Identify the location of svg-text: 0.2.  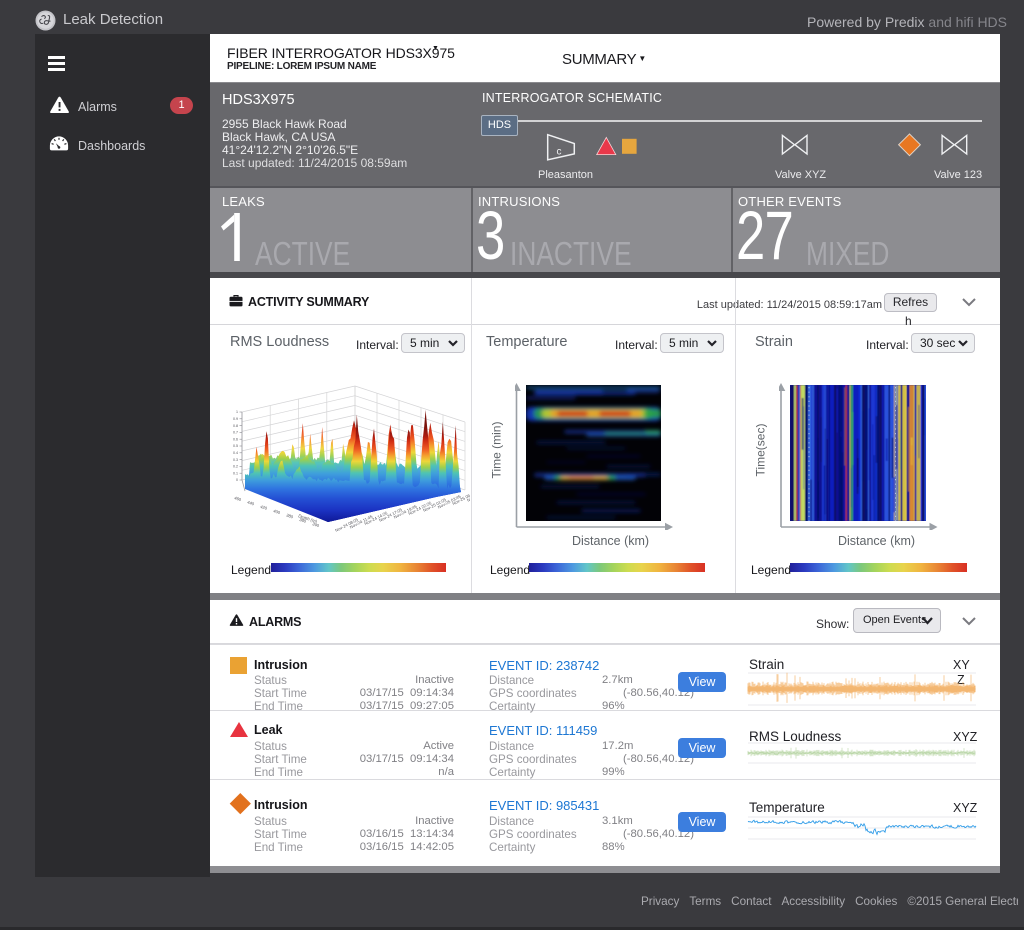
(235, 467).